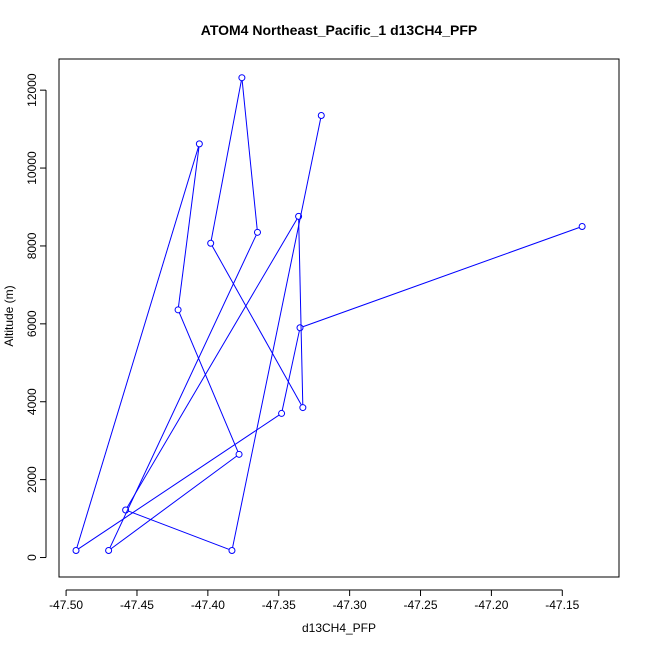  I want to click on x-tick-label: -47.25, so click(421, 605).